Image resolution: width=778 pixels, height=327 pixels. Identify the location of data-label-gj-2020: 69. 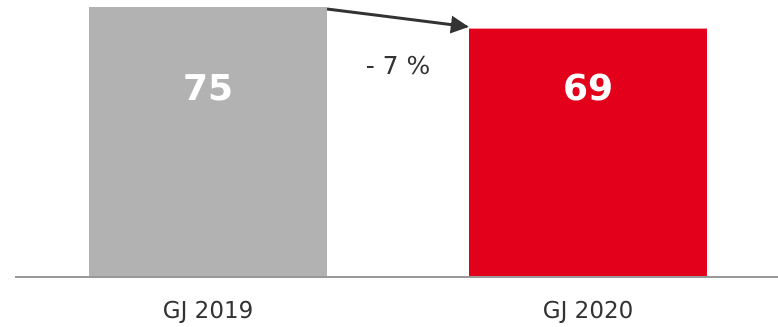
(588, 88).